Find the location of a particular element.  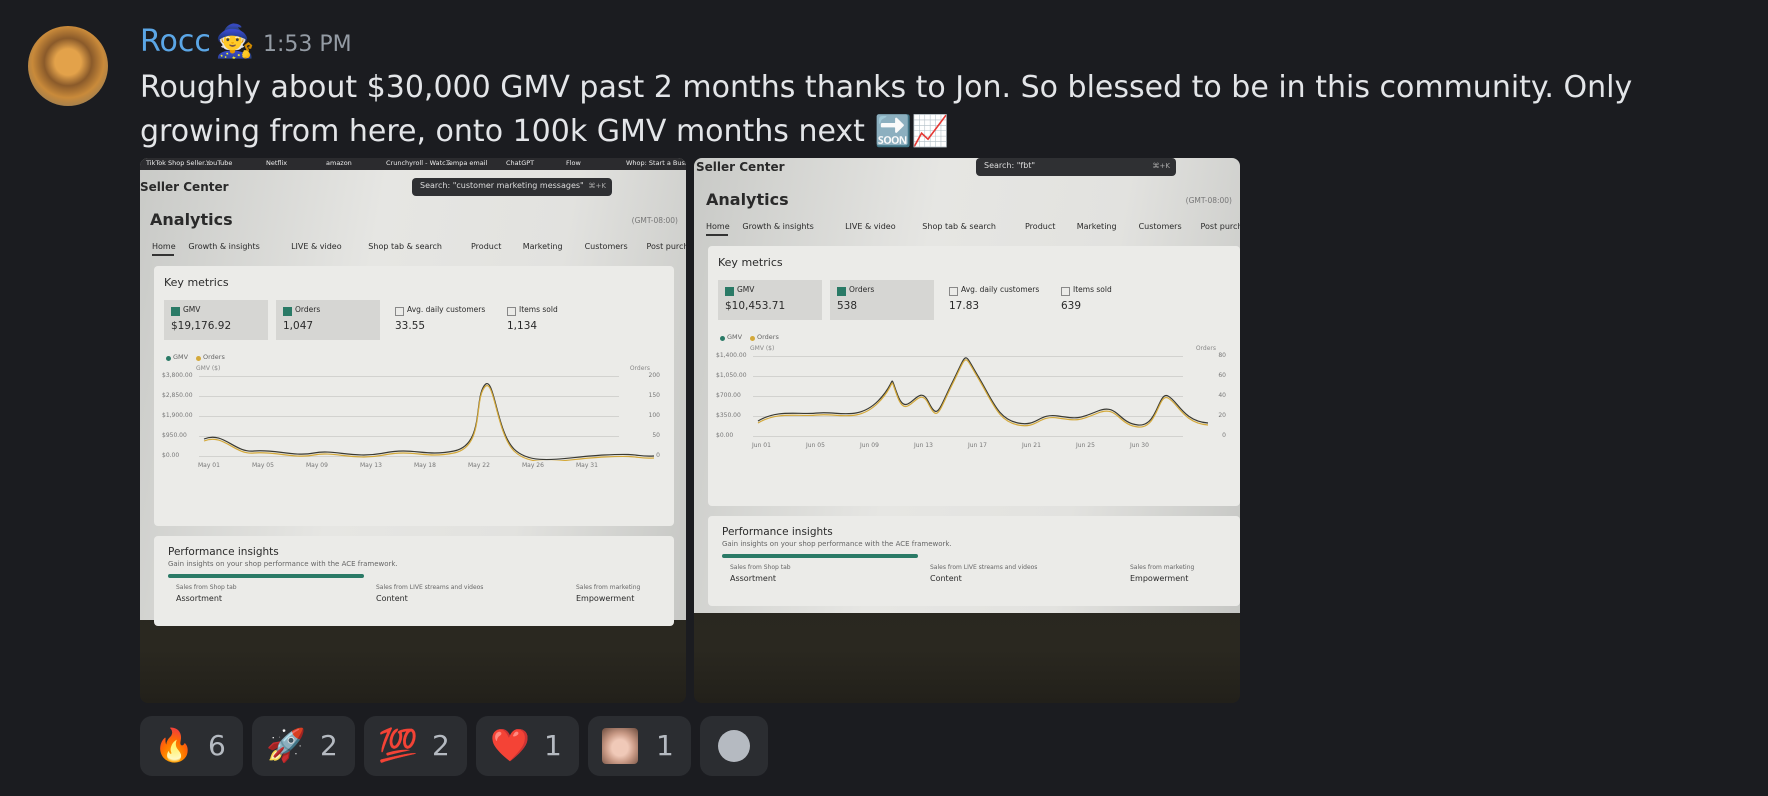

metric-box: Avg. daily customers 33.55 is located at coordinates (440, 320).